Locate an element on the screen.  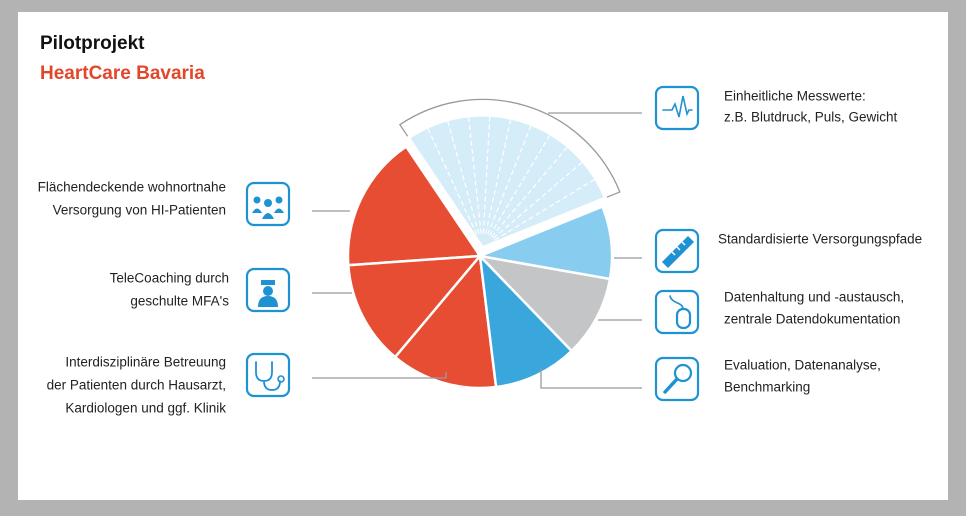
icon-stethoscope is located at coordinates (268, 375).